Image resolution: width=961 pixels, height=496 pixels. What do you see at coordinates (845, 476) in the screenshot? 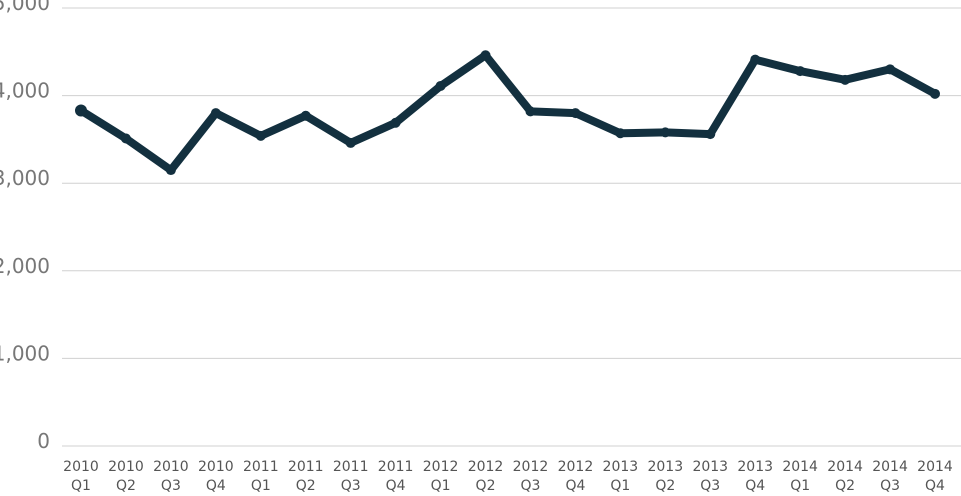
I see `x-tick-label: 2014 Q2` at bounding box center [845, 476].